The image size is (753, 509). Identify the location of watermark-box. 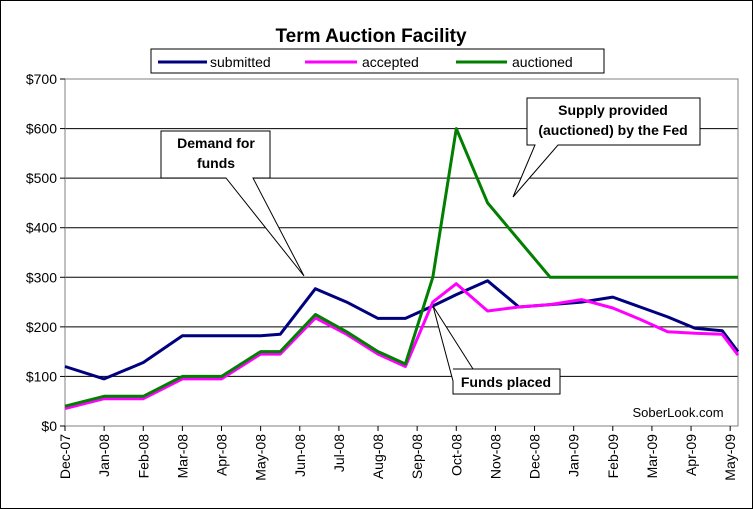
(680, 413).